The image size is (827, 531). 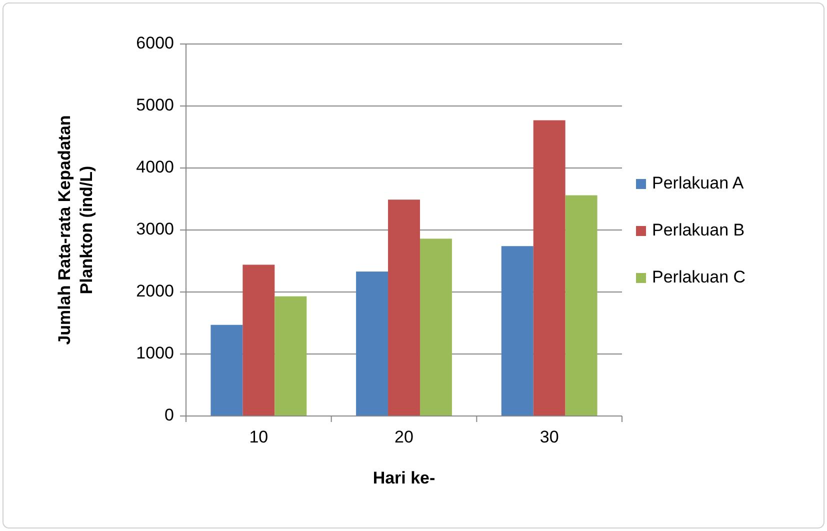 What do you see at coordinates (404, 478) in the screenshot?
I see `x-axis-title: Hari ke-` at bounding box center [404, 478].